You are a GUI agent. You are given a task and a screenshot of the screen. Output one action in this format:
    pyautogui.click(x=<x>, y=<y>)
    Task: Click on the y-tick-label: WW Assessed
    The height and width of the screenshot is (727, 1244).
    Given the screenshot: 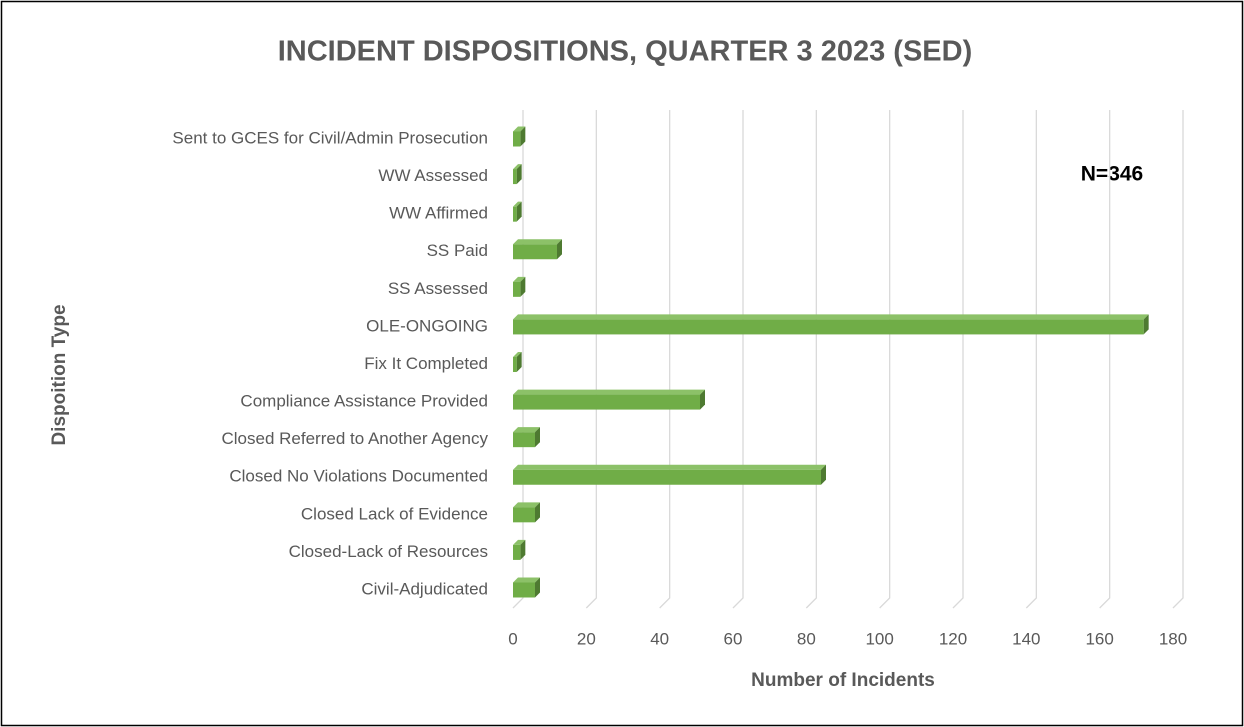 What is the action you would take?
    pyautogui.click(x=433, y=175)
    